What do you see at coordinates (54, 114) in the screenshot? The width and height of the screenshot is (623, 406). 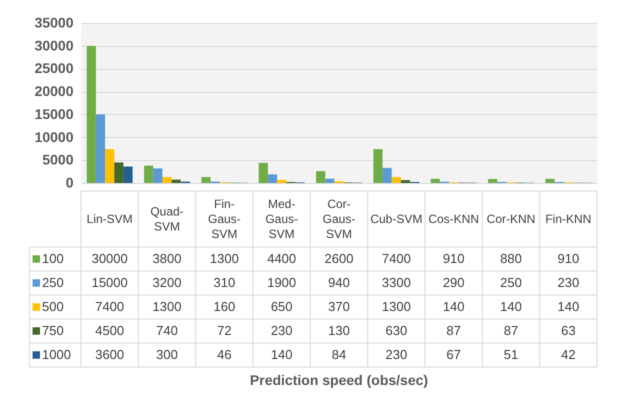 I see `y-tick-label: 15000` at bounding box center [54, 114].